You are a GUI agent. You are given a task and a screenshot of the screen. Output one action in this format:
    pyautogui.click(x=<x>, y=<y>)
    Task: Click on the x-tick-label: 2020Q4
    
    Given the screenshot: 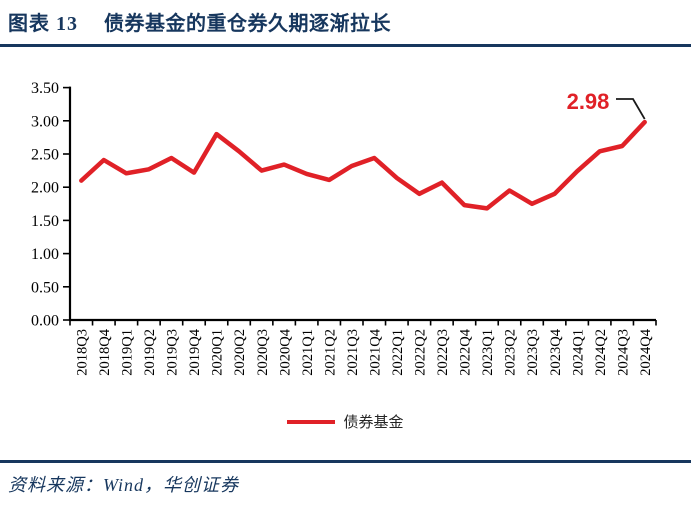 What is the action you would take?
    pyautogui.click(x=285, y=351)
    